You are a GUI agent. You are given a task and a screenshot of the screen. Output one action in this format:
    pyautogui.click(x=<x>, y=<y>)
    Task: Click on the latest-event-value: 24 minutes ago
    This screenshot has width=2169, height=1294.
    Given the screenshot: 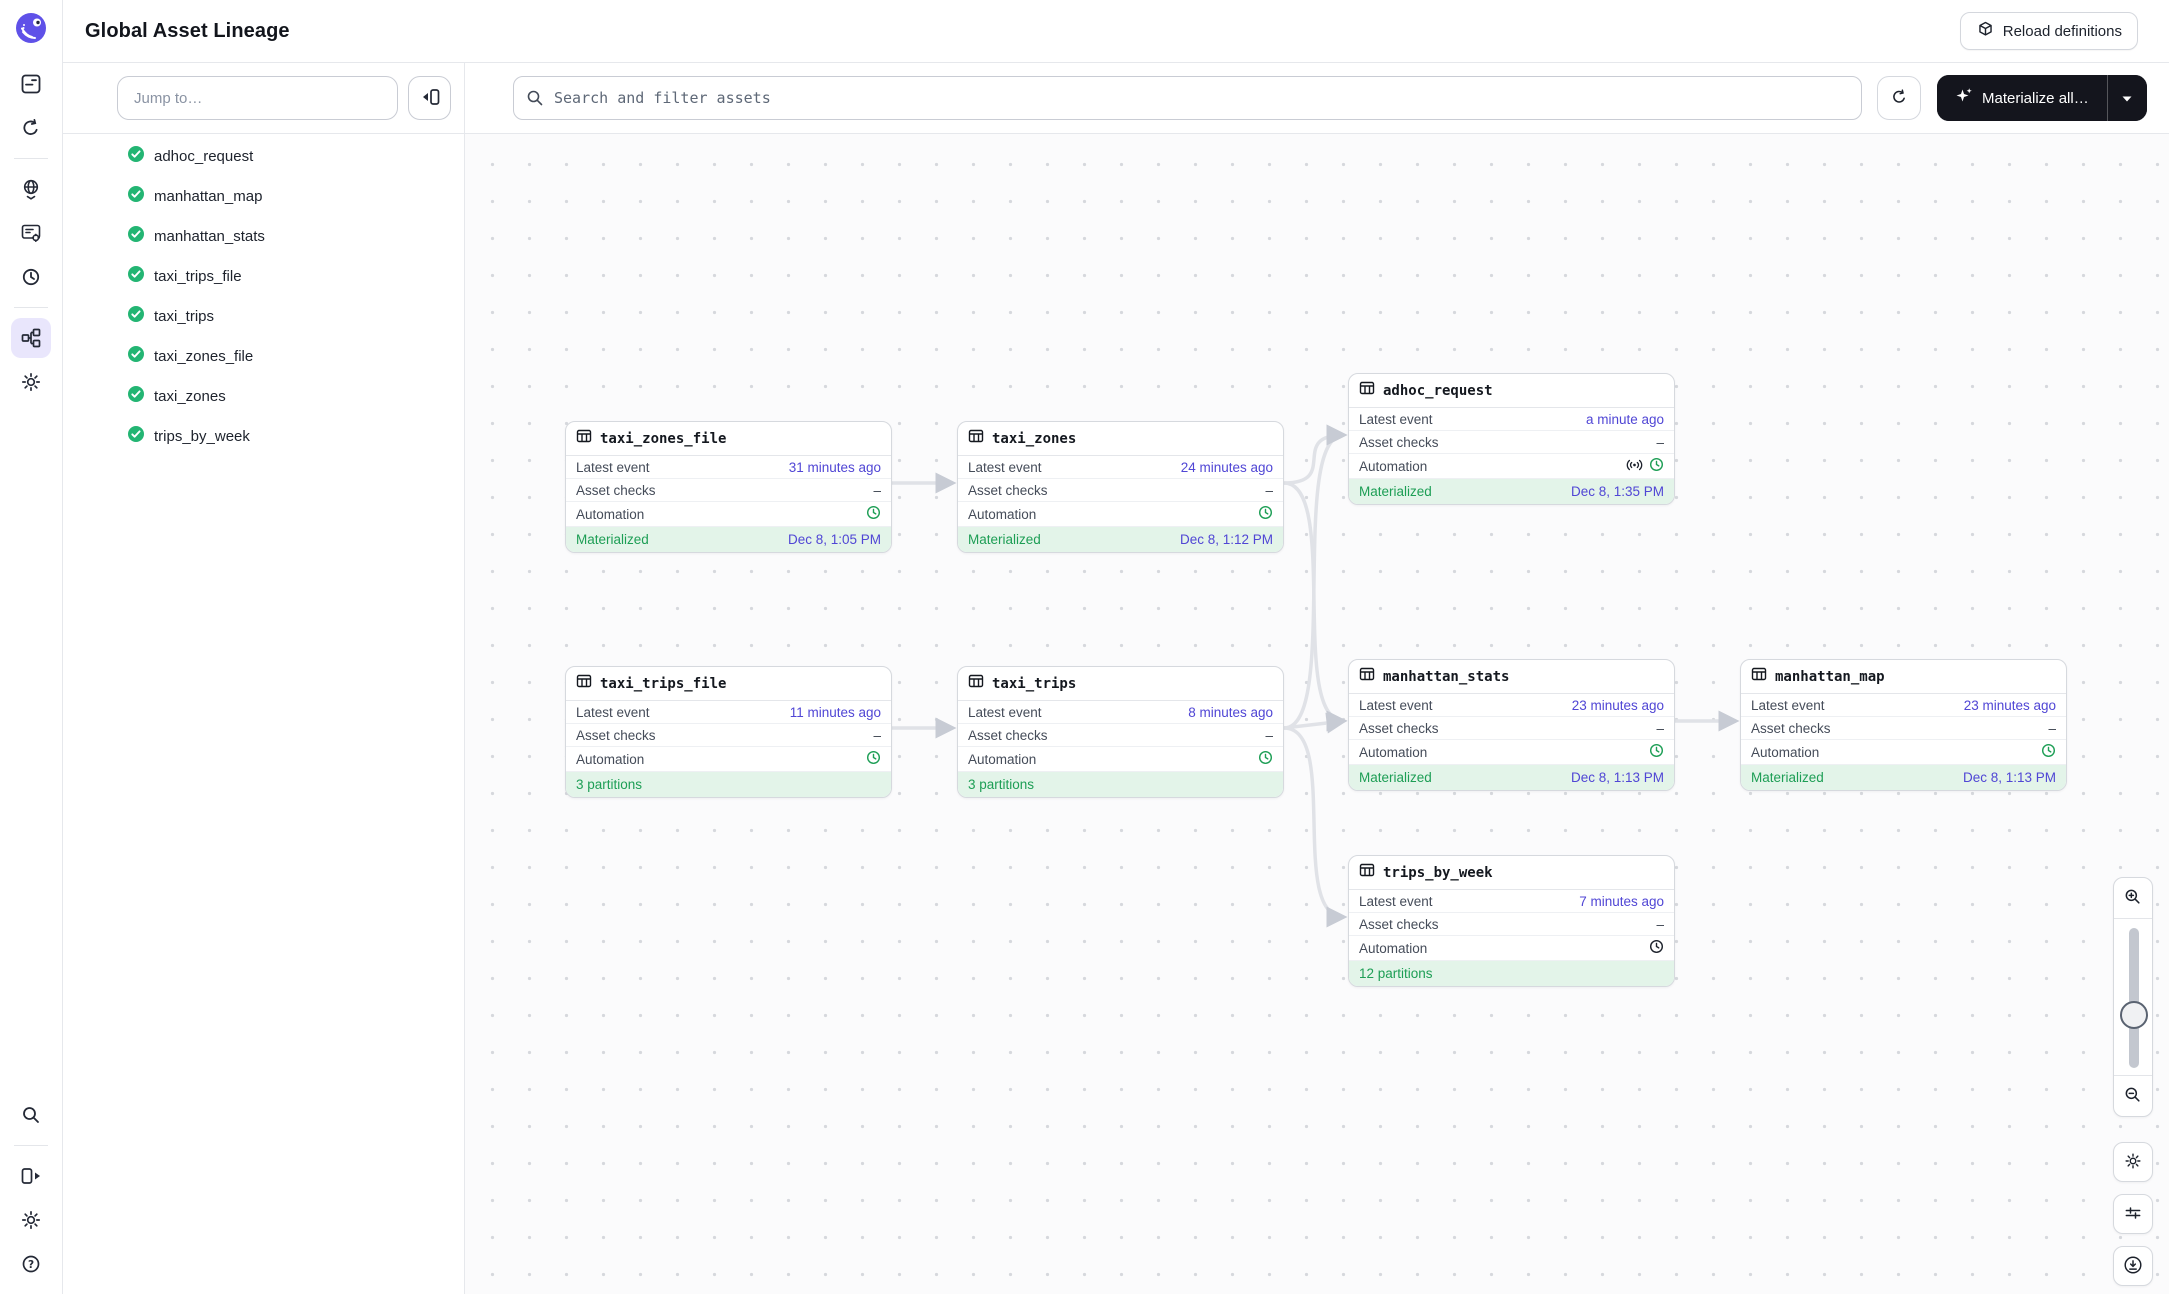 What is the action you would take?
    pyautogui.click(x=1226, y=467)
    